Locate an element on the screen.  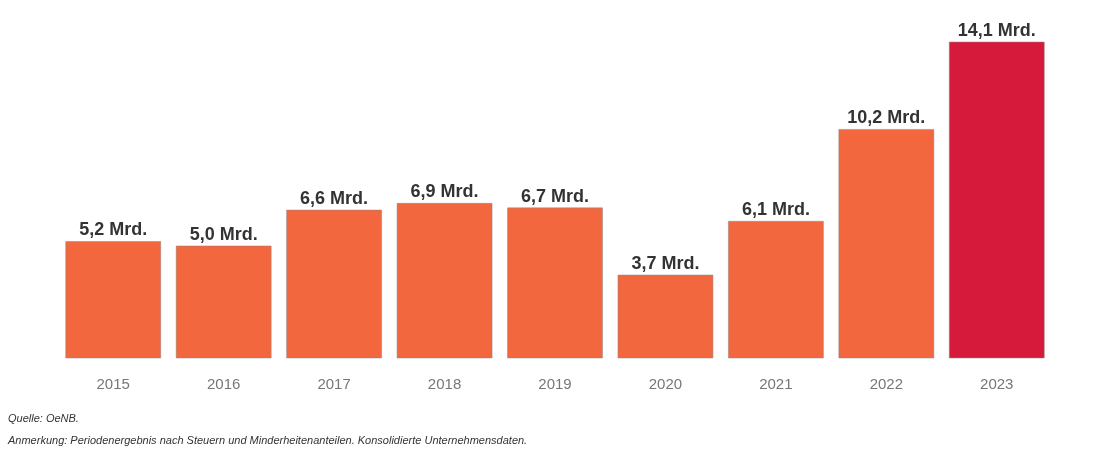
data-label: 6,9 Mrd. is located at coordinates (444, 191).